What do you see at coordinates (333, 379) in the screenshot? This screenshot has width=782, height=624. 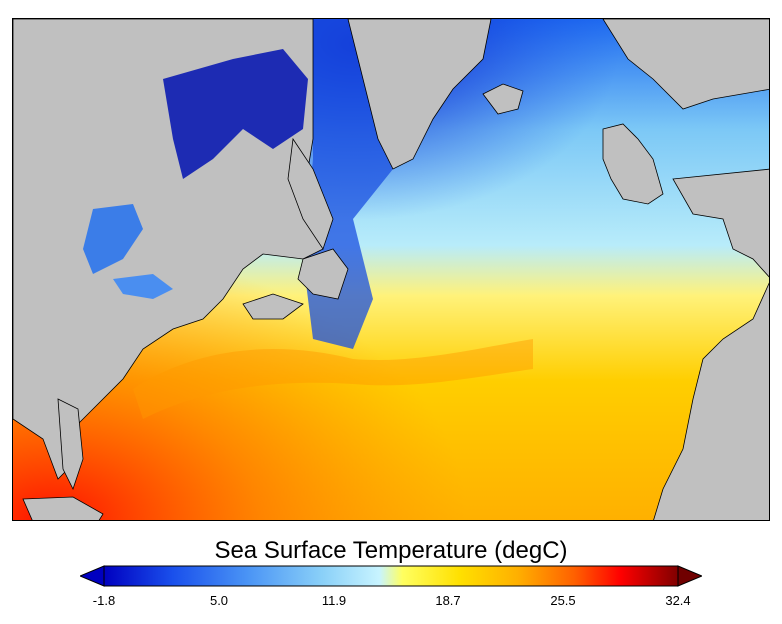 I see `gulf-stream` at bounding box center [333, 379].